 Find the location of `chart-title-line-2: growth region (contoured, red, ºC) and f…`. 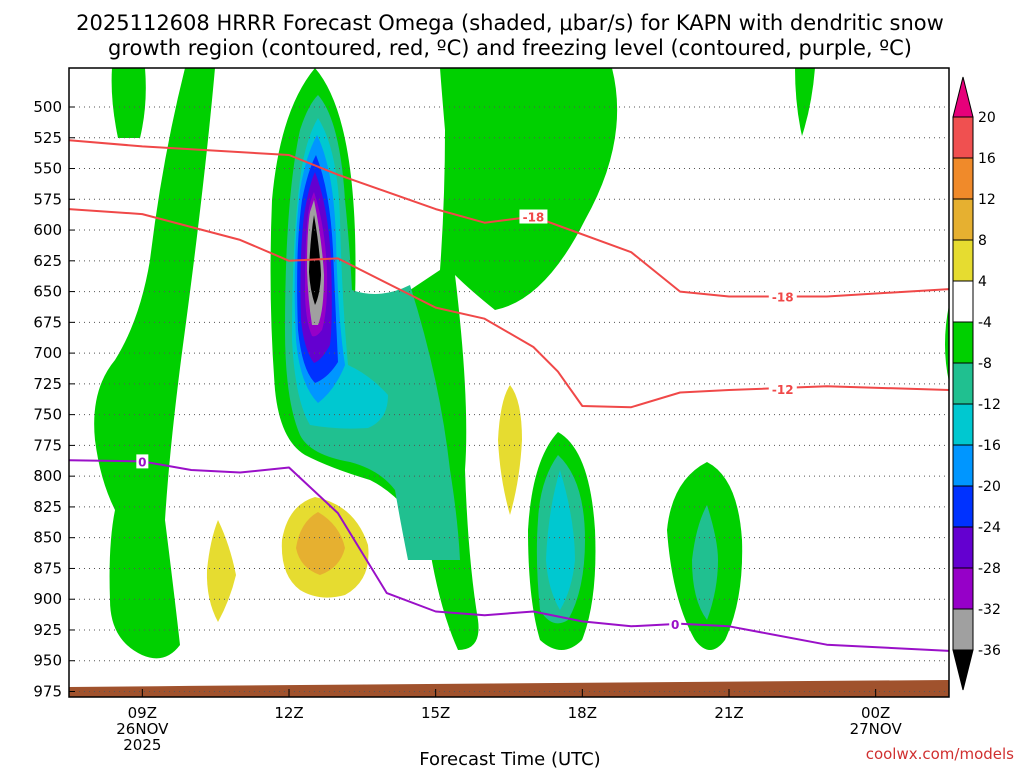

chart-title-line-2: growth region (contoured, red, ºC) and f… is located at coordinates (510, 48).